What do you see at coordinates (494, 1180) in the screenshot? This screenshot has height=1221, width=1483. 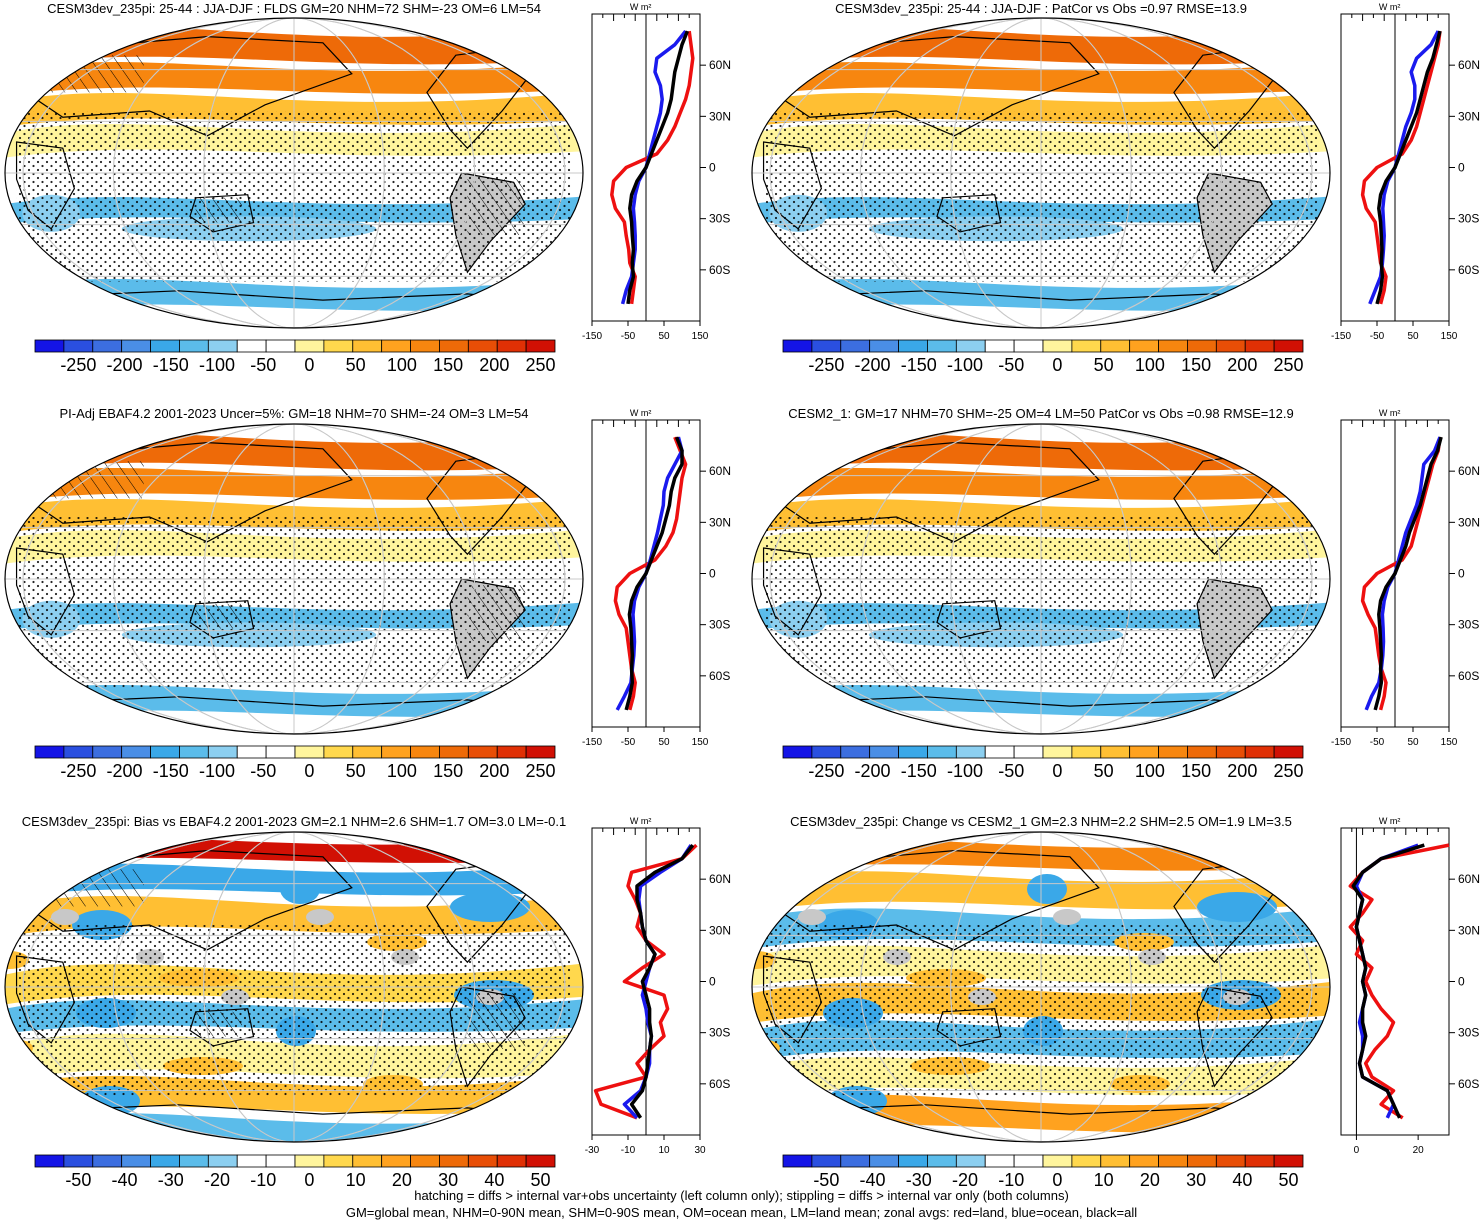 I see `colorbar-label: 40` at bounding box center [494, 1180].